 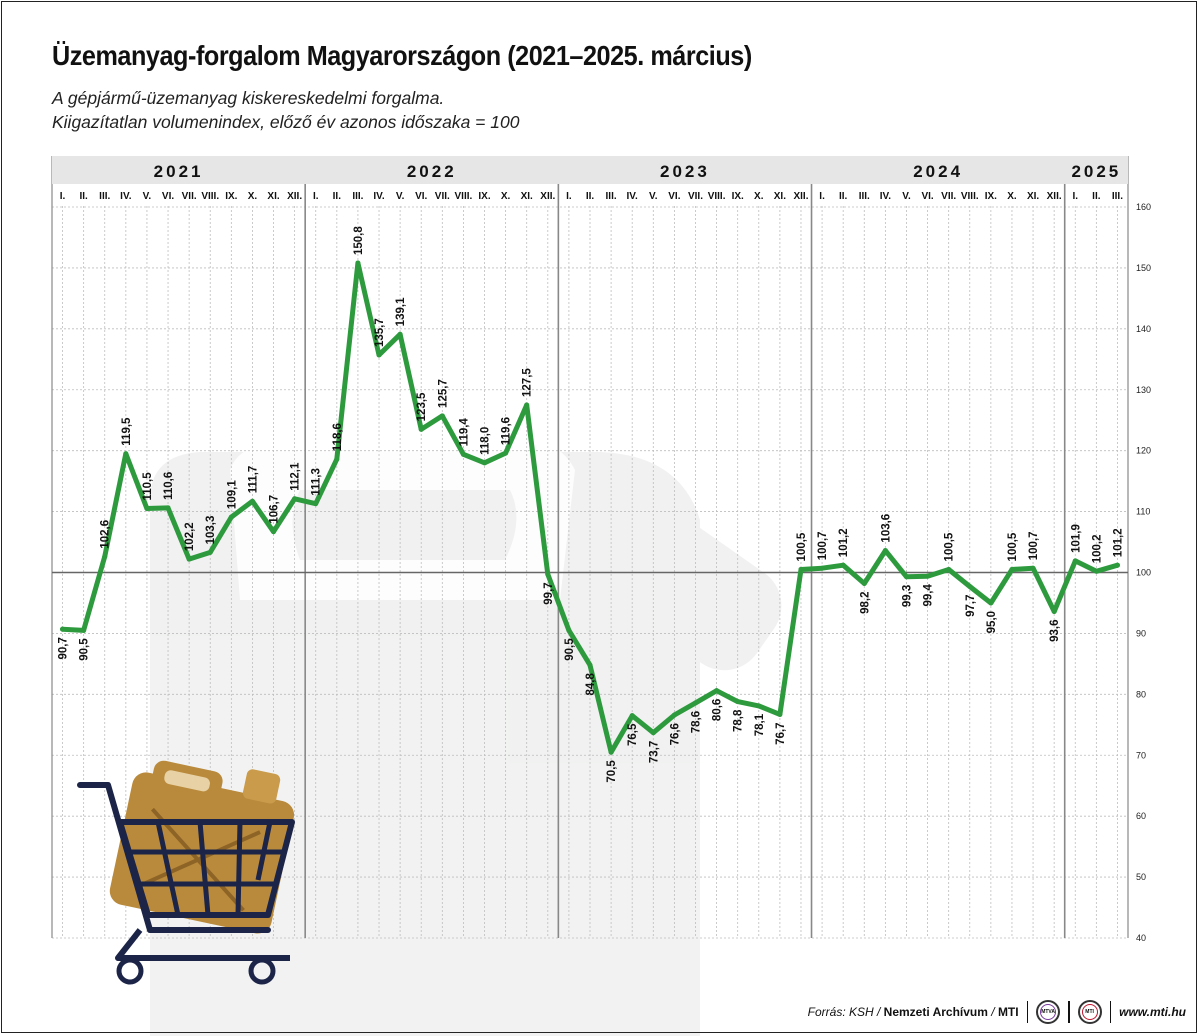 I want to click on data-label: 112,1, so click(x=296, y=476).